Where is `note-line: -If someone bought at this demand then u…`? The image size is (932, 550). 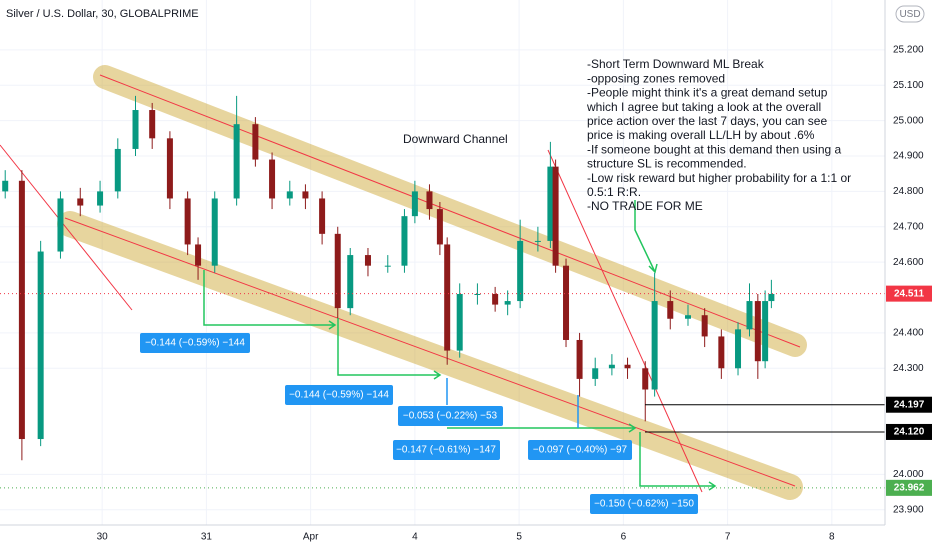
note-line: -If someone bought at this demand then u… is located at coordinates (714, 149).